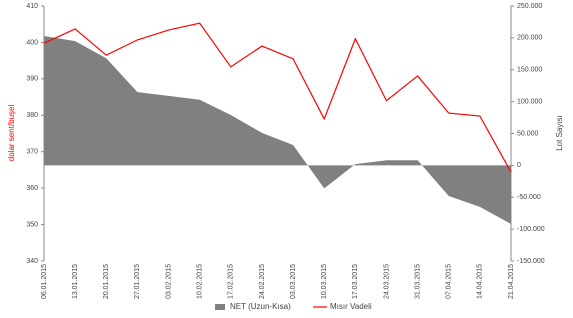  What do you see at coordinates (529, 197) in the screenshot?
I see `y2-tick-label: -50.000` at bounding box center [529, 197].